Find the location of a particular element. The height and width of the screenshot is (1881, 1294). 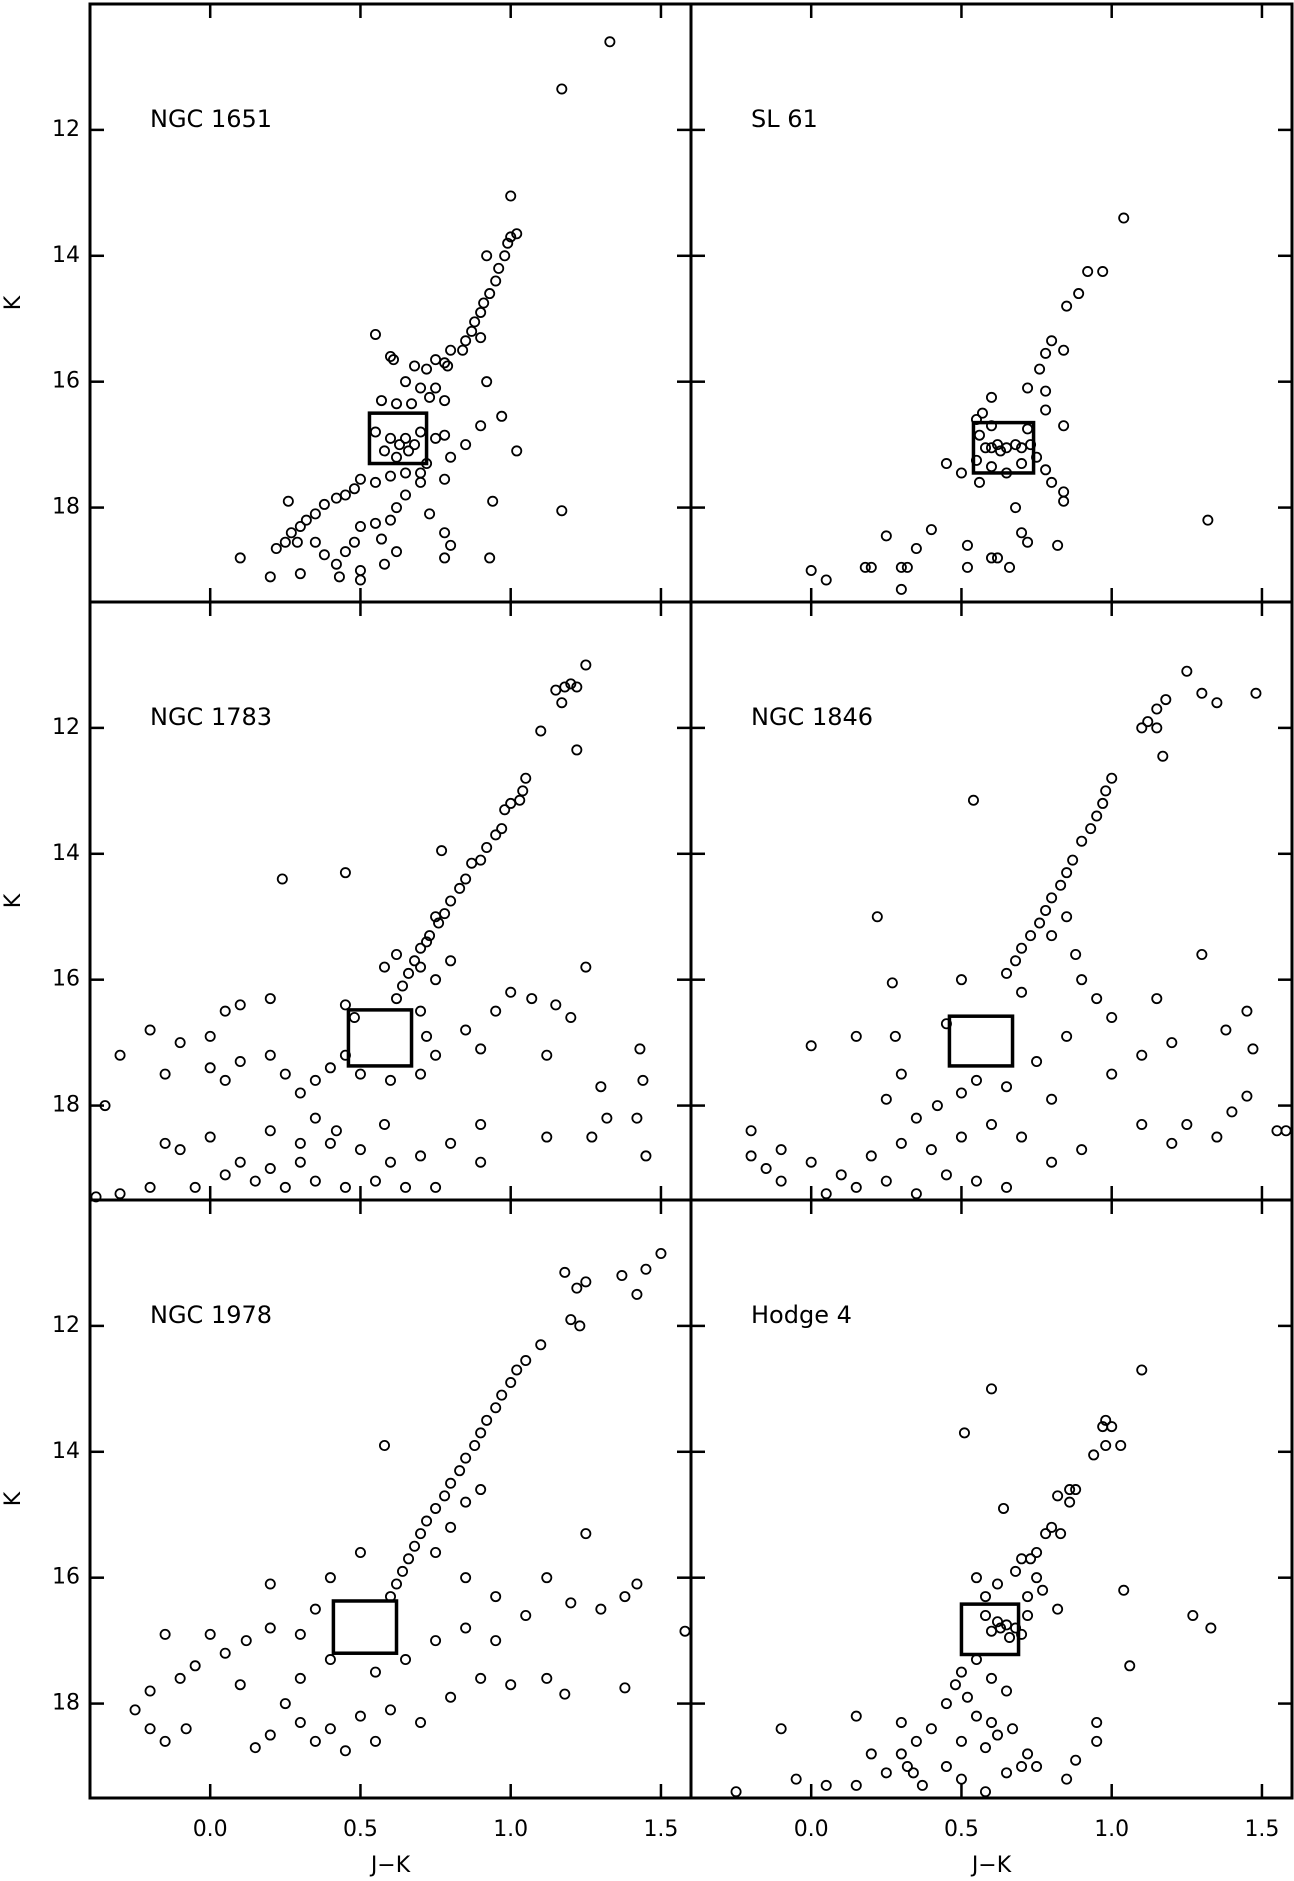

panel-title: SL 61 is located at coordinates (784, 119).